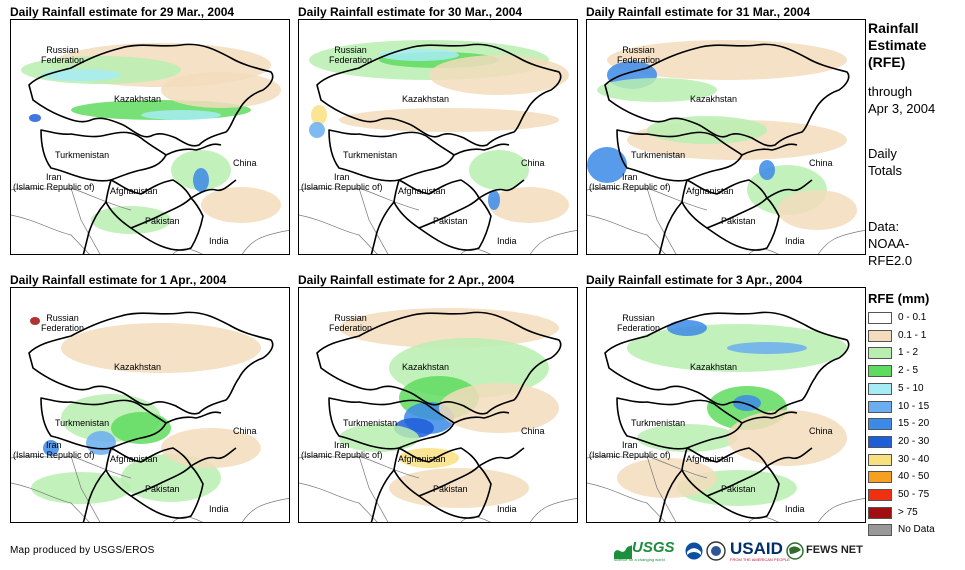 The image size is (965, 570). I want to click on usgs-tagline: science for a changing world, so click(639, 559).